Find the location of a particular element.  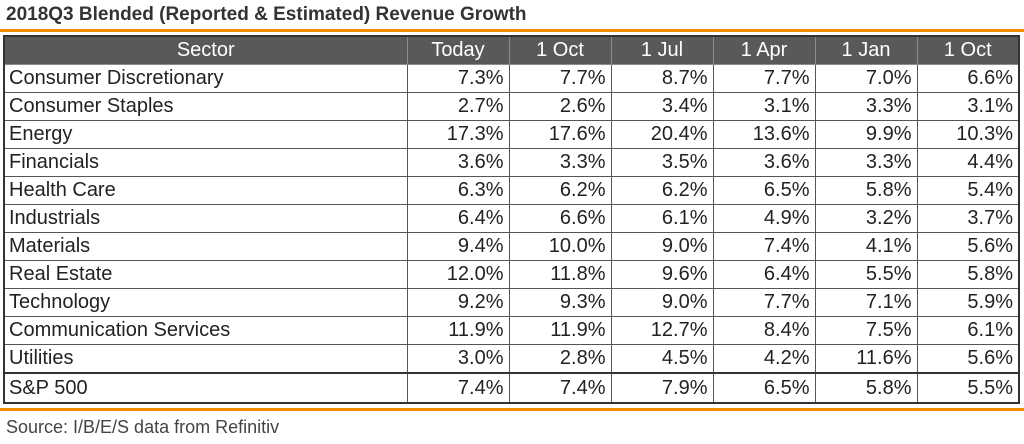

sector-cell: Communication Services is located at coordinates (205, 330).